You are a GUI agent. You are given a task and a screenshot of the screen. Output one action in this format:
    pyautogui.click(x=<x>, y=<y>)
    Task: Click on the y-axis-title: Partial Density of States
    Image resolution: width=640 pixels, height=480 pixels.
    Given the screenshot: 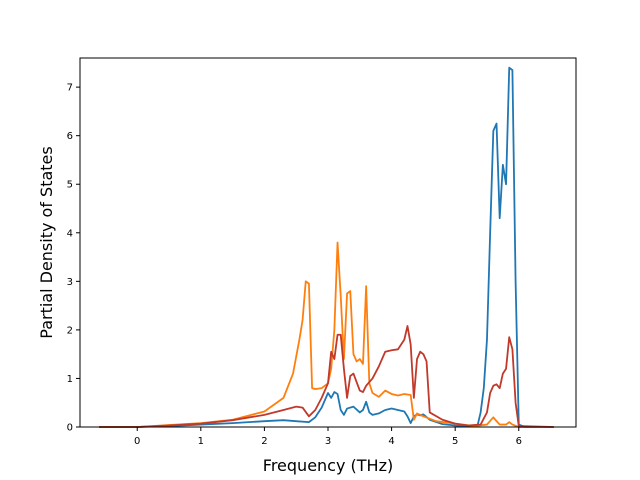 What is the action you would take?
    pyautogui.click(x=46, y=242)
    